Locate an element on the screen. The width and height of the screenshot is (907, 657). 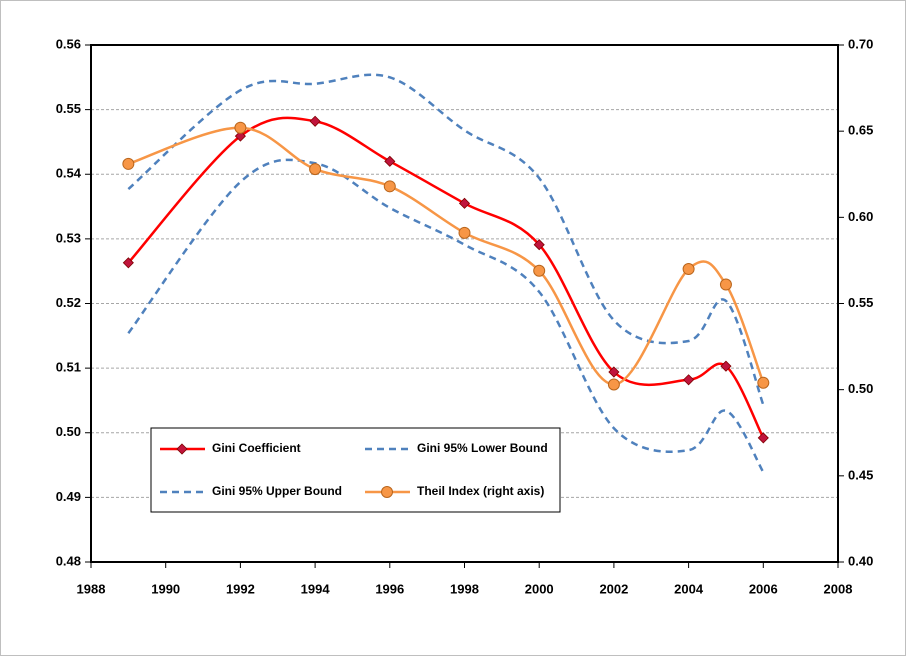
x-tick-label: 1998 is located at coordinates (464, 588).